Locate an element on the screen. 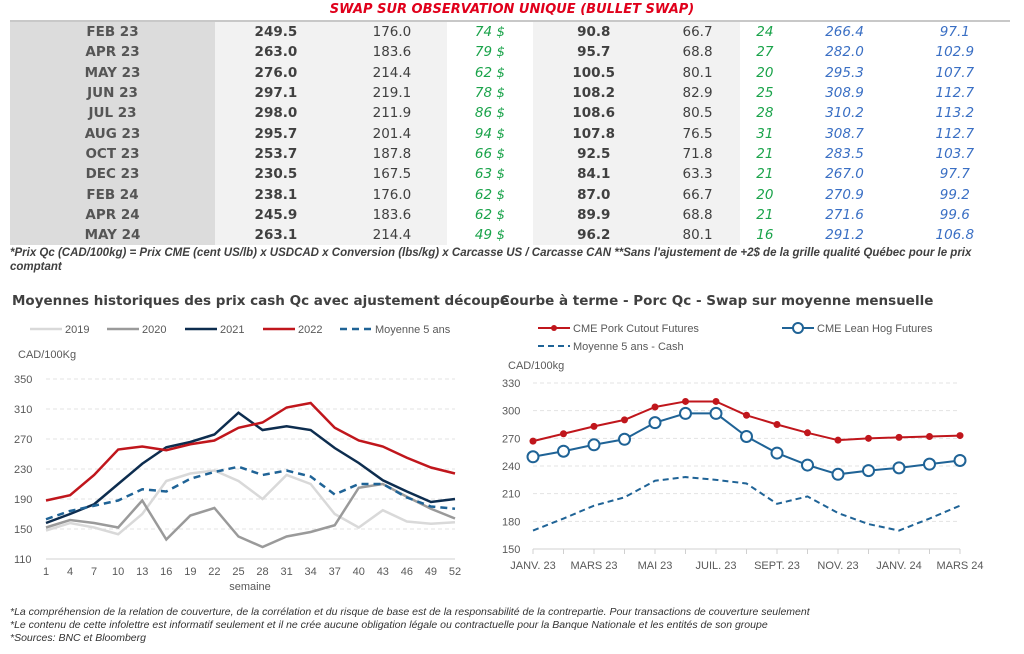 This screenshot has height=654, width=1024. x-tick-label: 16 is located at coordinates (166, 572).